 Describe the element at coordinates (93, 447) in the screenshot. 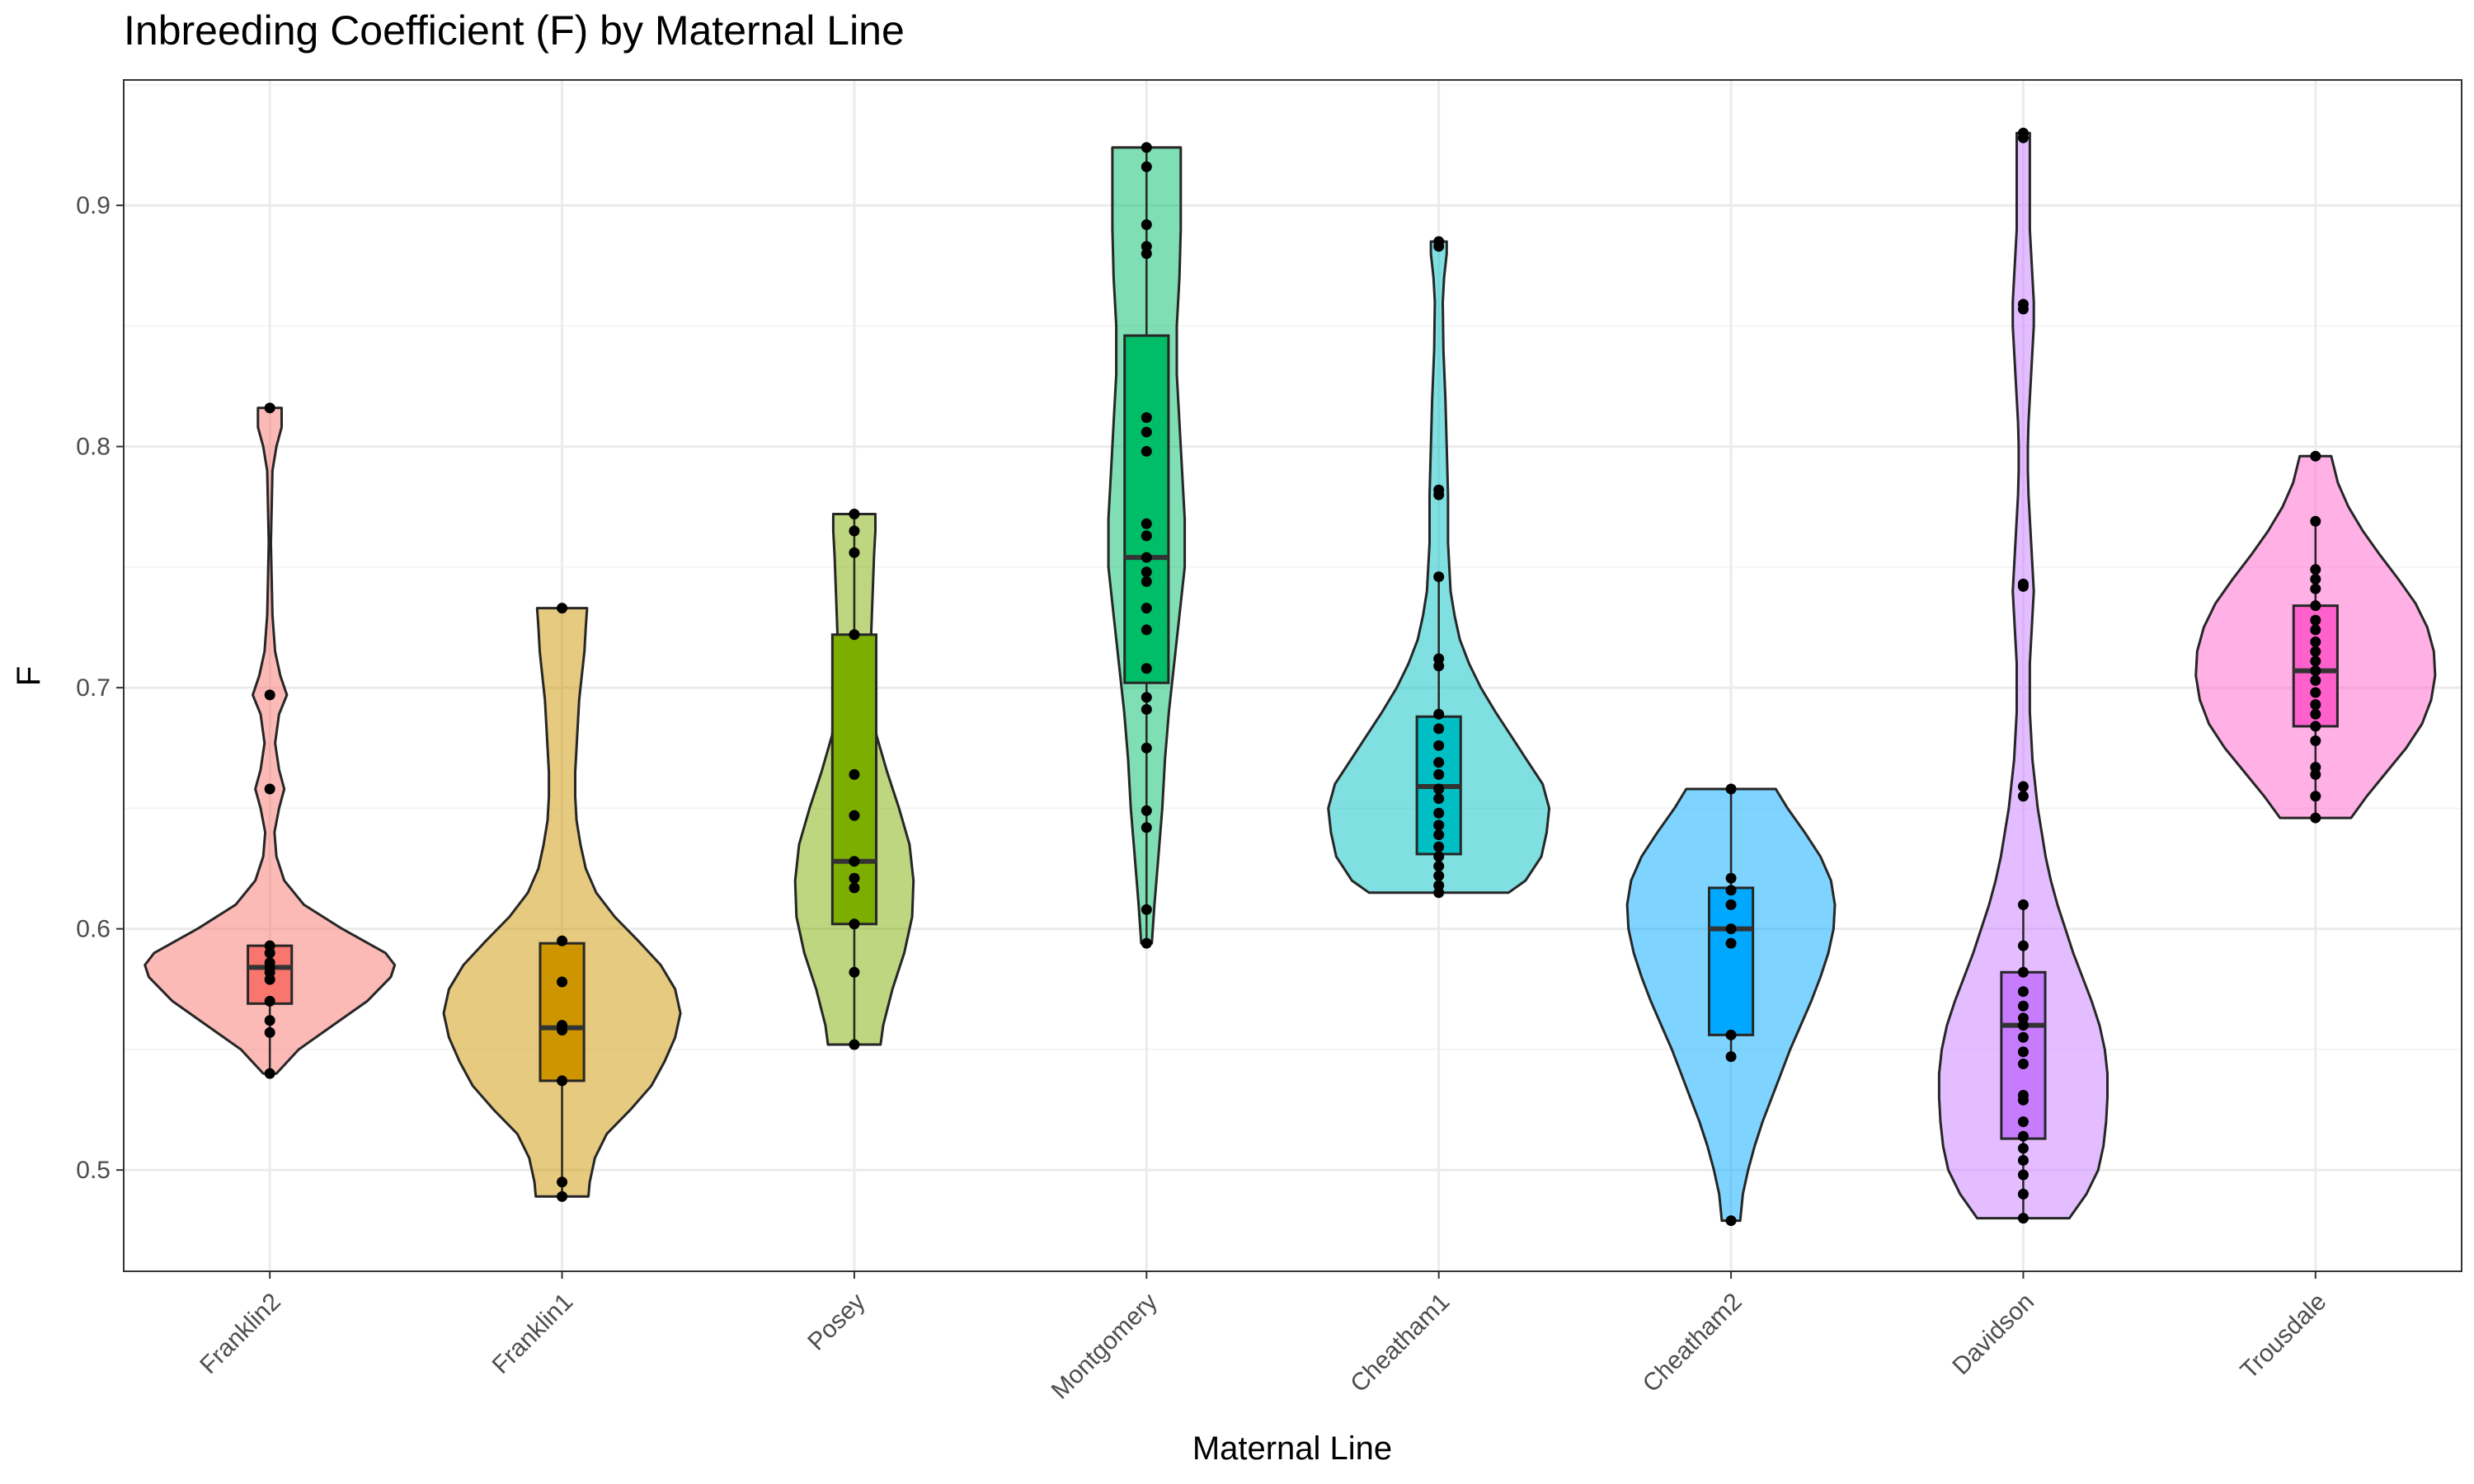

I see `y-tick-label: 0.8` at that location.